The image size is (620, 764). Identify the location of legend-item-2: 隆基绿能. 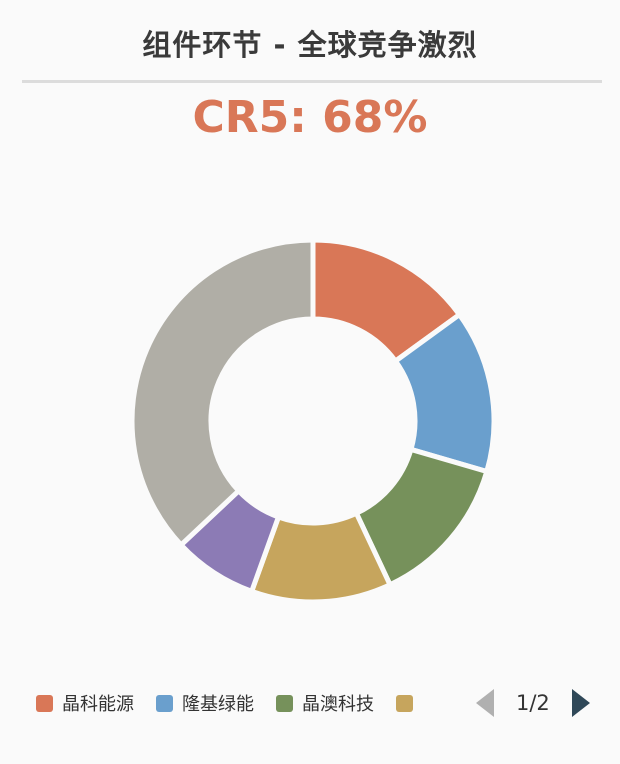
(205, 703).